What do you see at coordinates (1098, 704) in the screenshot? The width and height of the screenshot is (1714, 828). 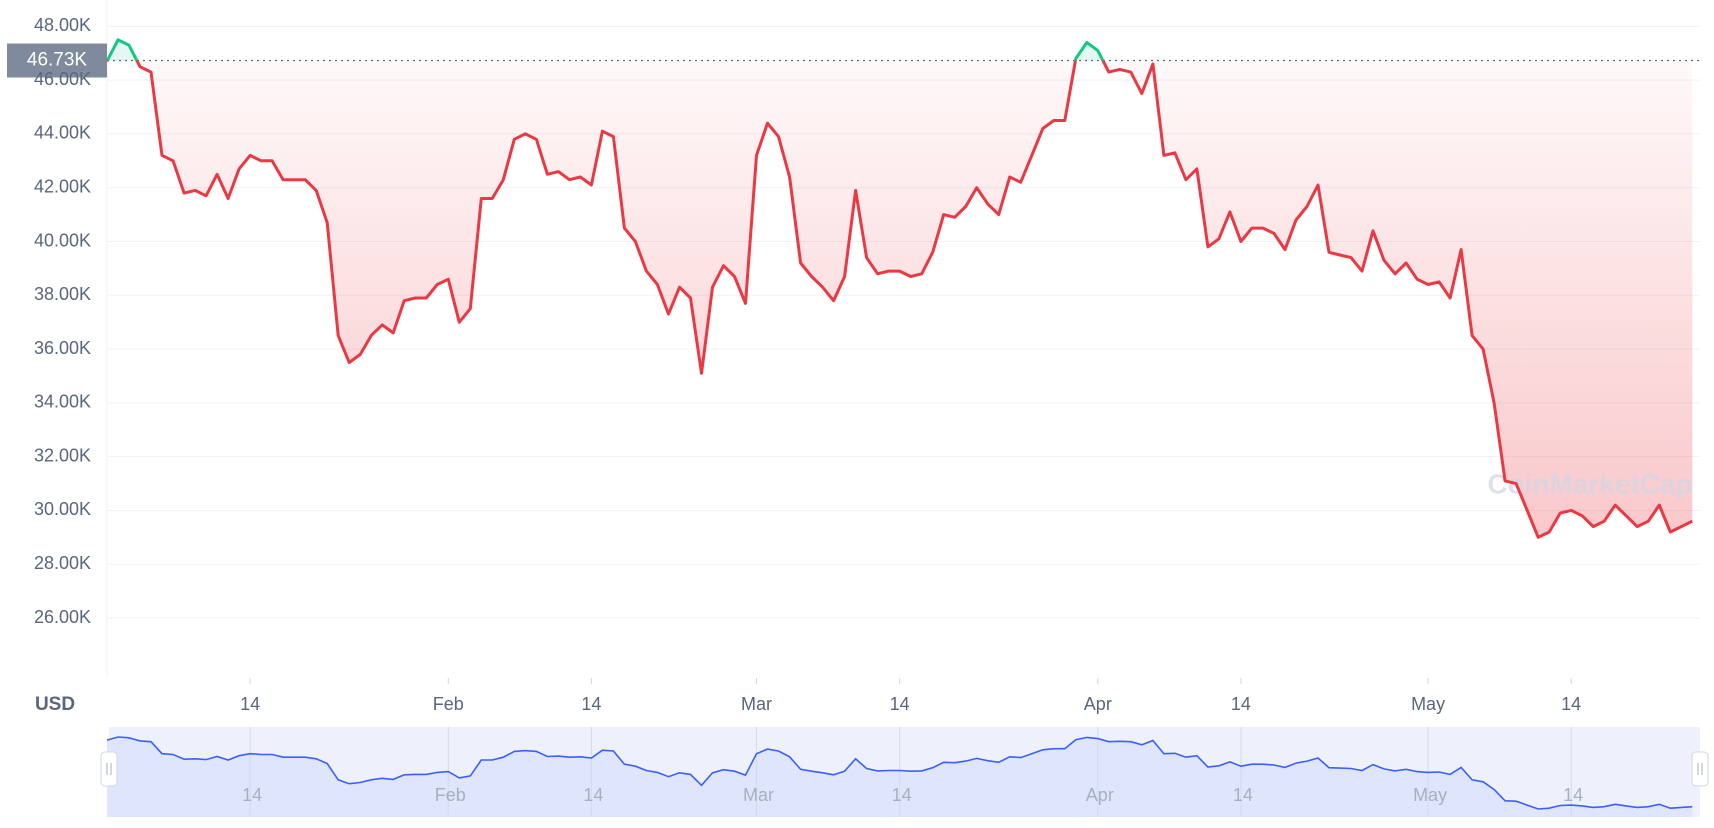 I see `x-tick-label: Apr` at bounding box center [1098, 704].